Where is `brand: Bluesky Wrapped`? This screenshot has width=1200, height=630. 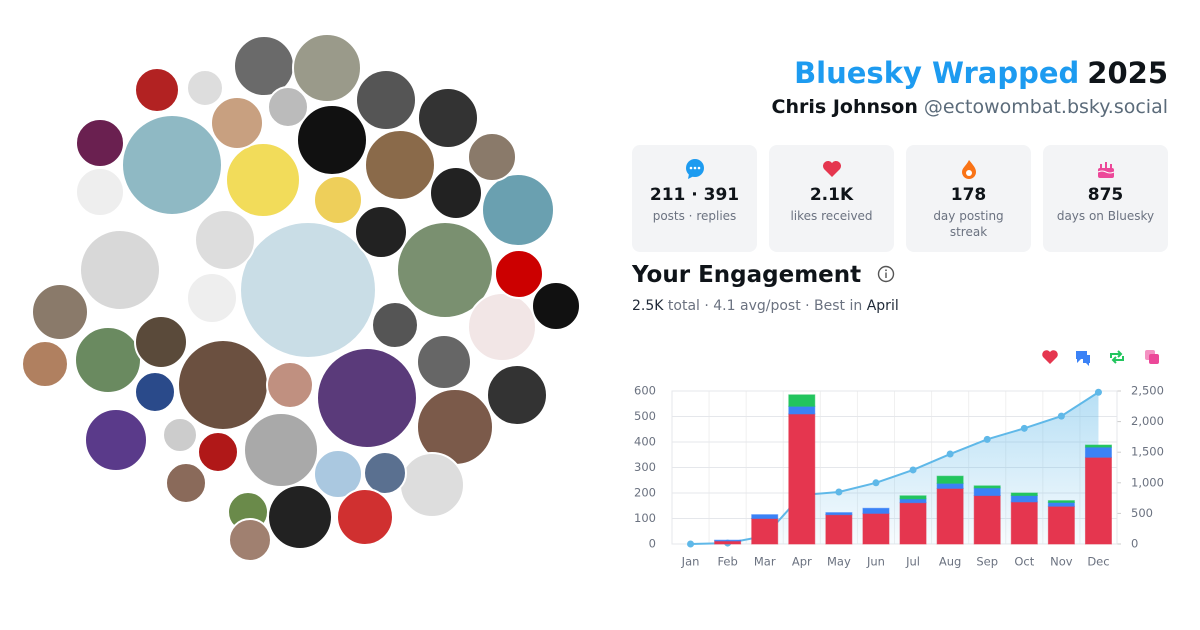 brand: Bluesky Wrapped is located at coordinates (937, 73).